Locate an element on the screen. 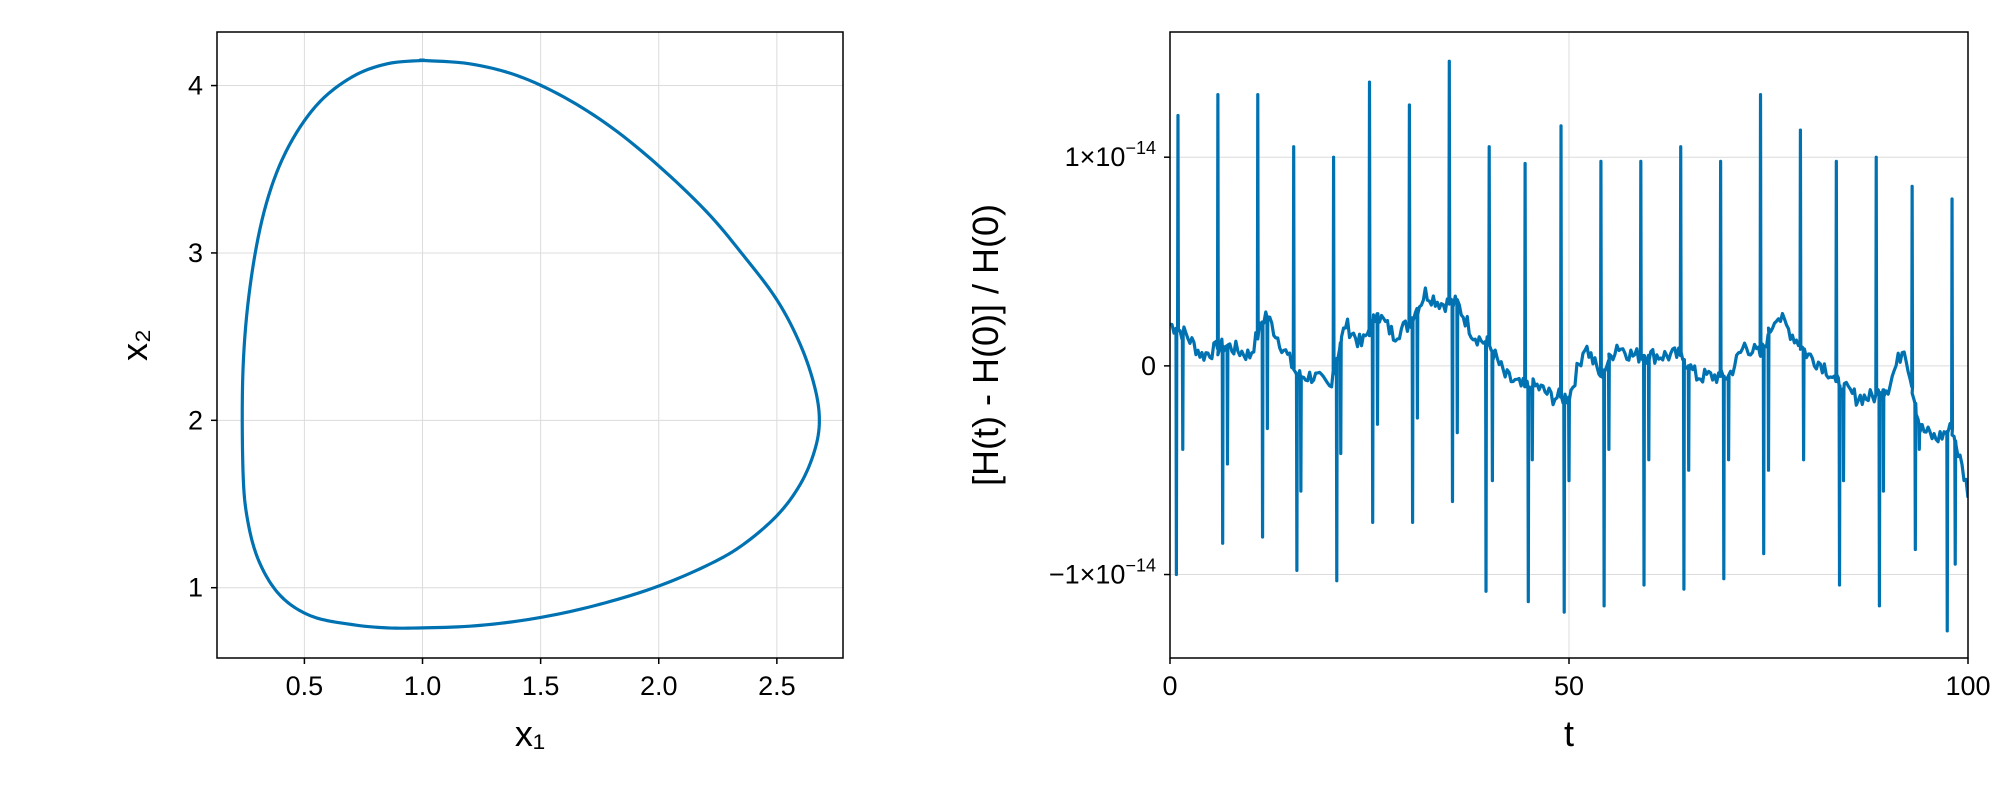  y-tick-label: 4 is located at coordinates (195, 86).